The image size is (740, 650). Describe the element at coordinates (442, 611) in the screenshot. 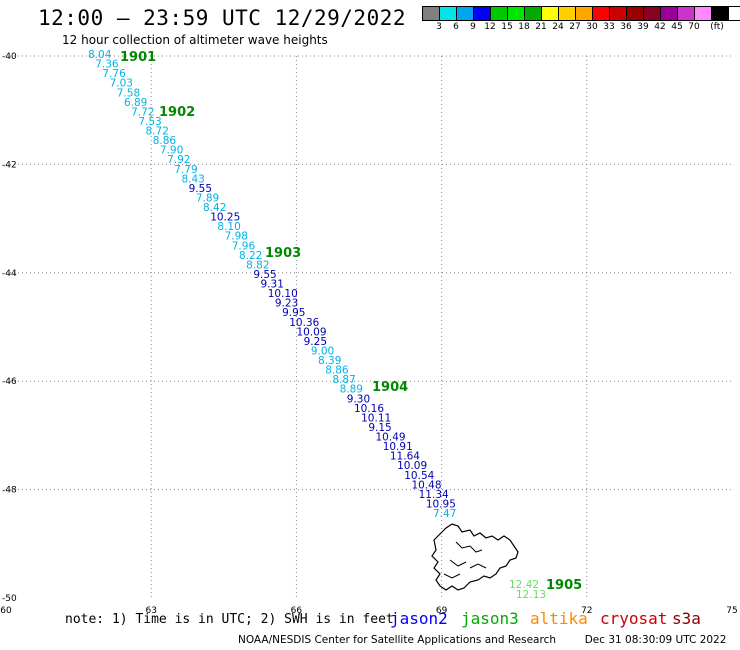

I see `longitude-tick-label: 69` at that location.